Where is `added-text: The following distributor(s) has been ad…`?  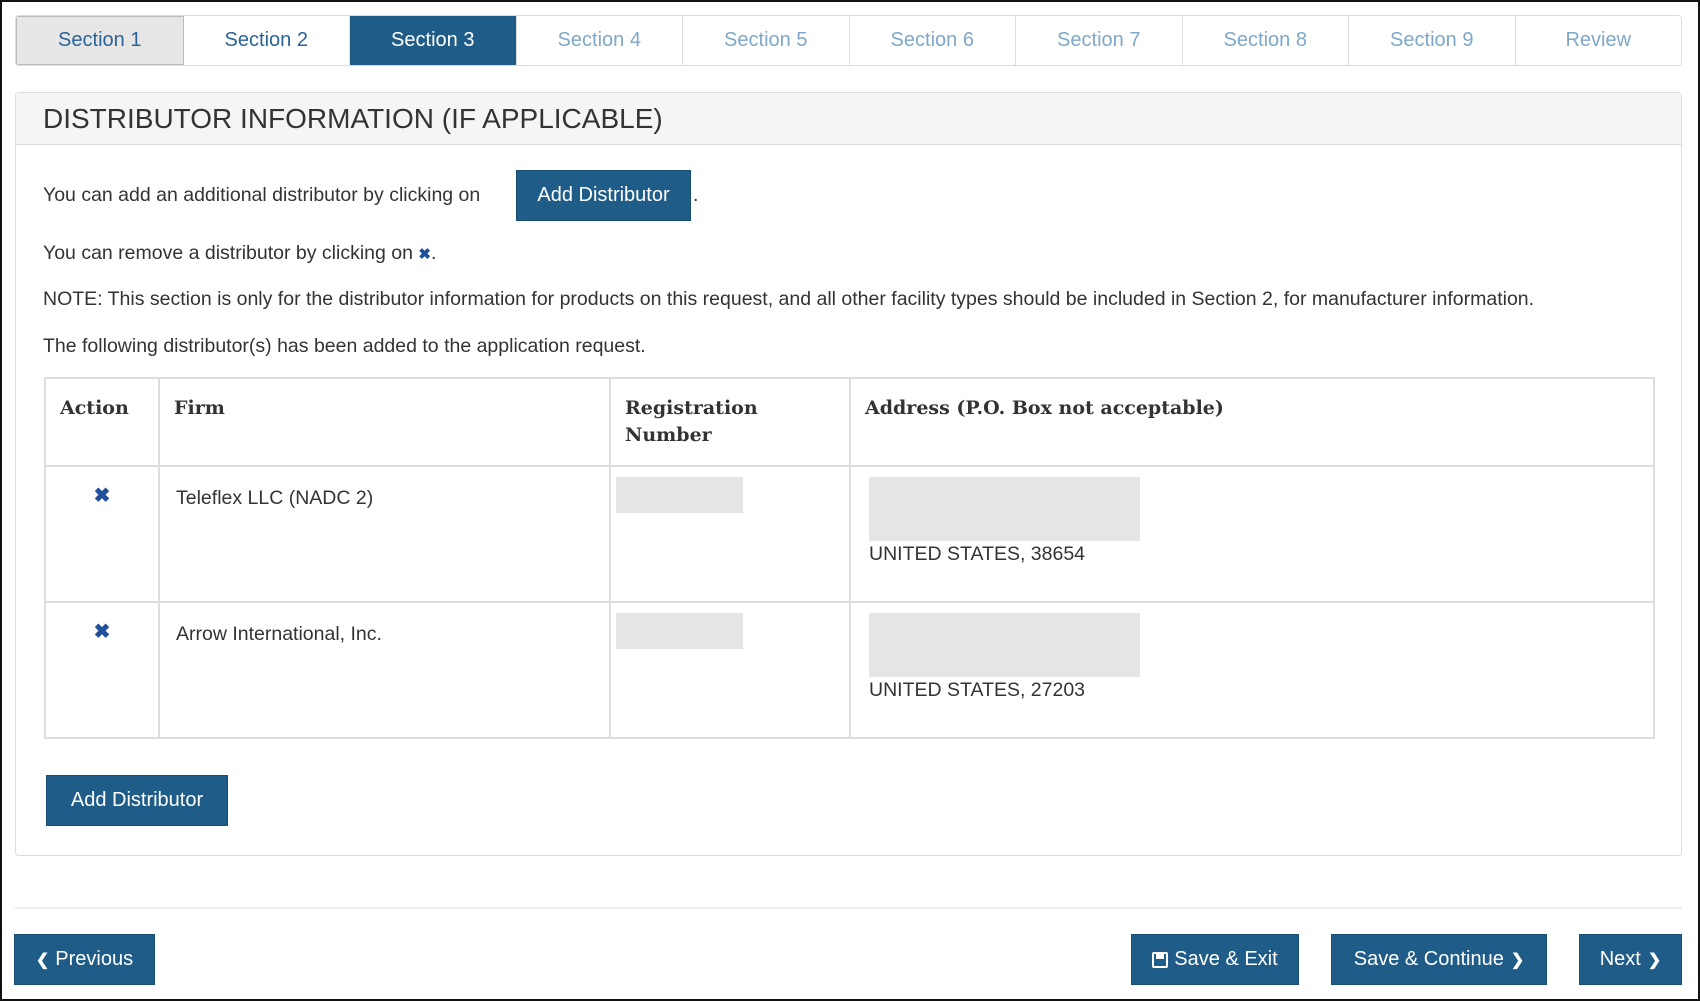
added-text: The following distributor(s) has been ad… is located at coordinates (344, 346).